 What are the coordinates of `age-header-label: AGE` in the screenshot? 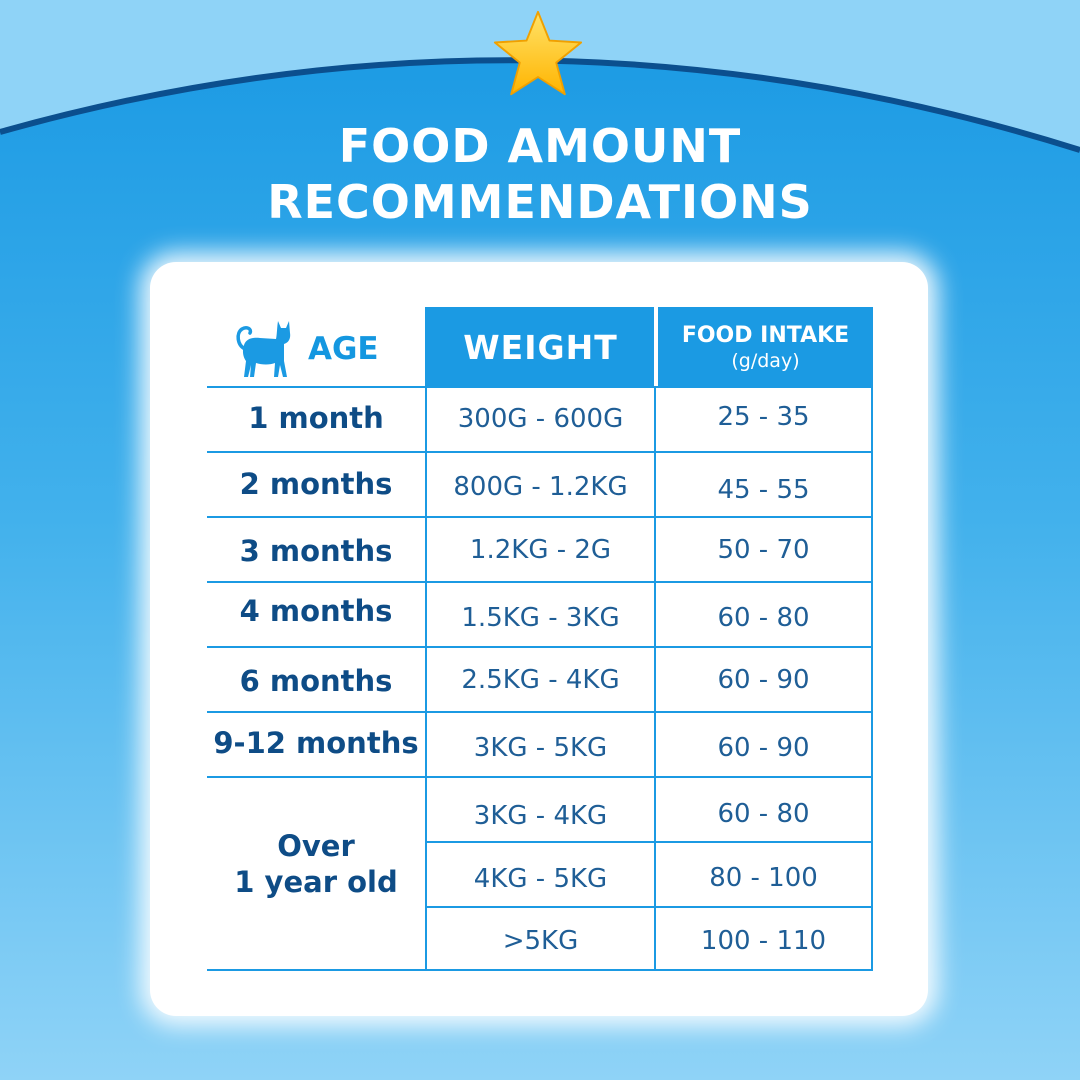 It's located at (343, 349).